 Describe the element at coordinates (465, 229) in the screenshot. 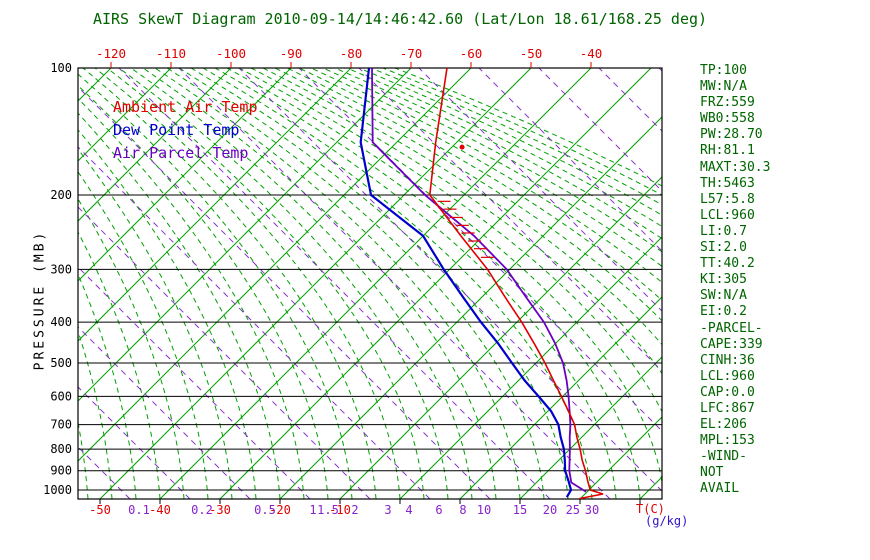

I see `cape-hatch-marks` at that location.